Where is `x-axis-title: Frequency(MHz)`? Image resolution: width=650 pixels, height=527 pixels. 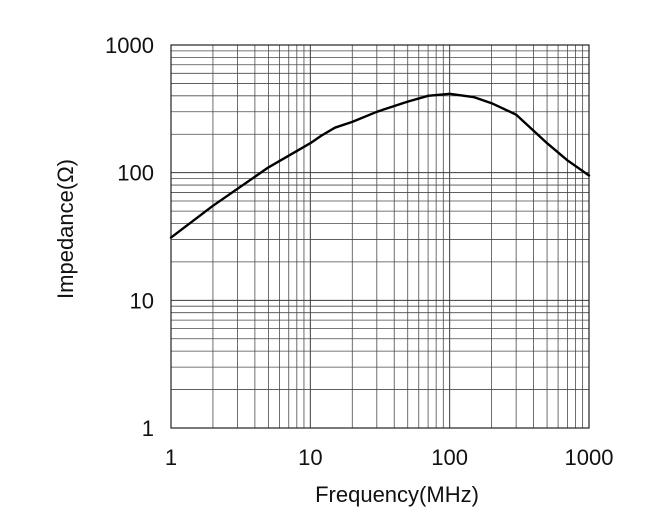
x-axis-title: Frequency(MHz) is located at coordinates (397, 494).